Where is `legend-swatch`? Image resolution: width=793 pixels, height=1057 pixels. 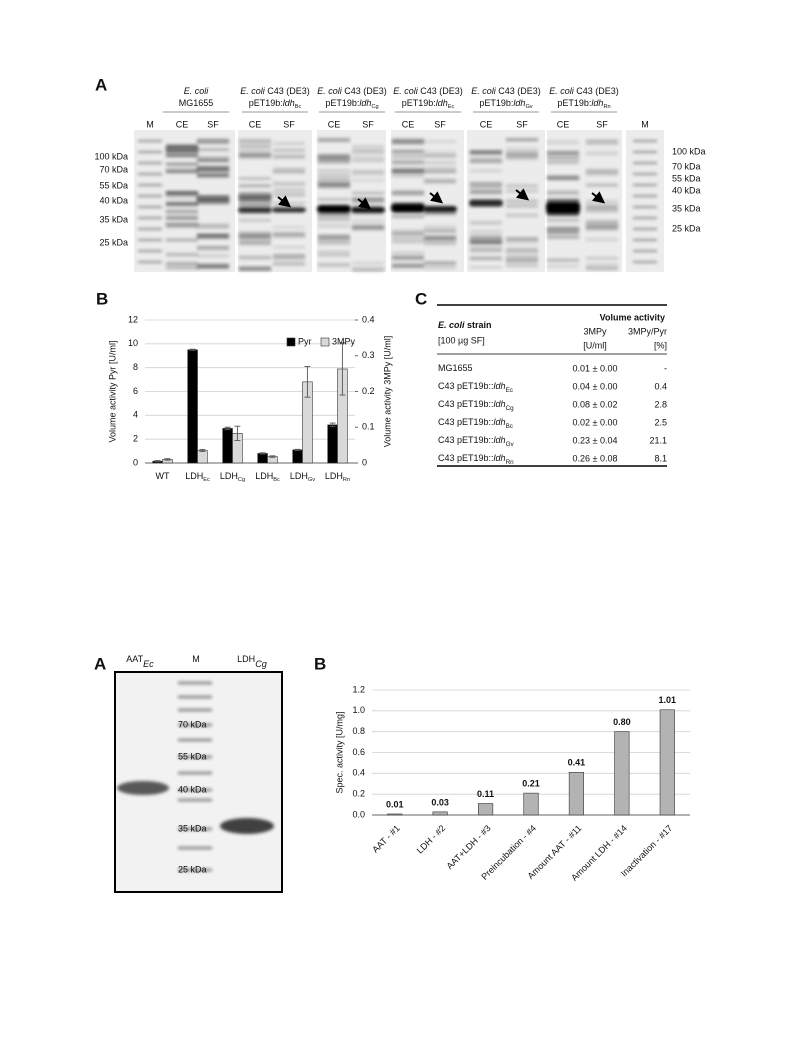 legend-swatch is located at coordinates (325, 342).